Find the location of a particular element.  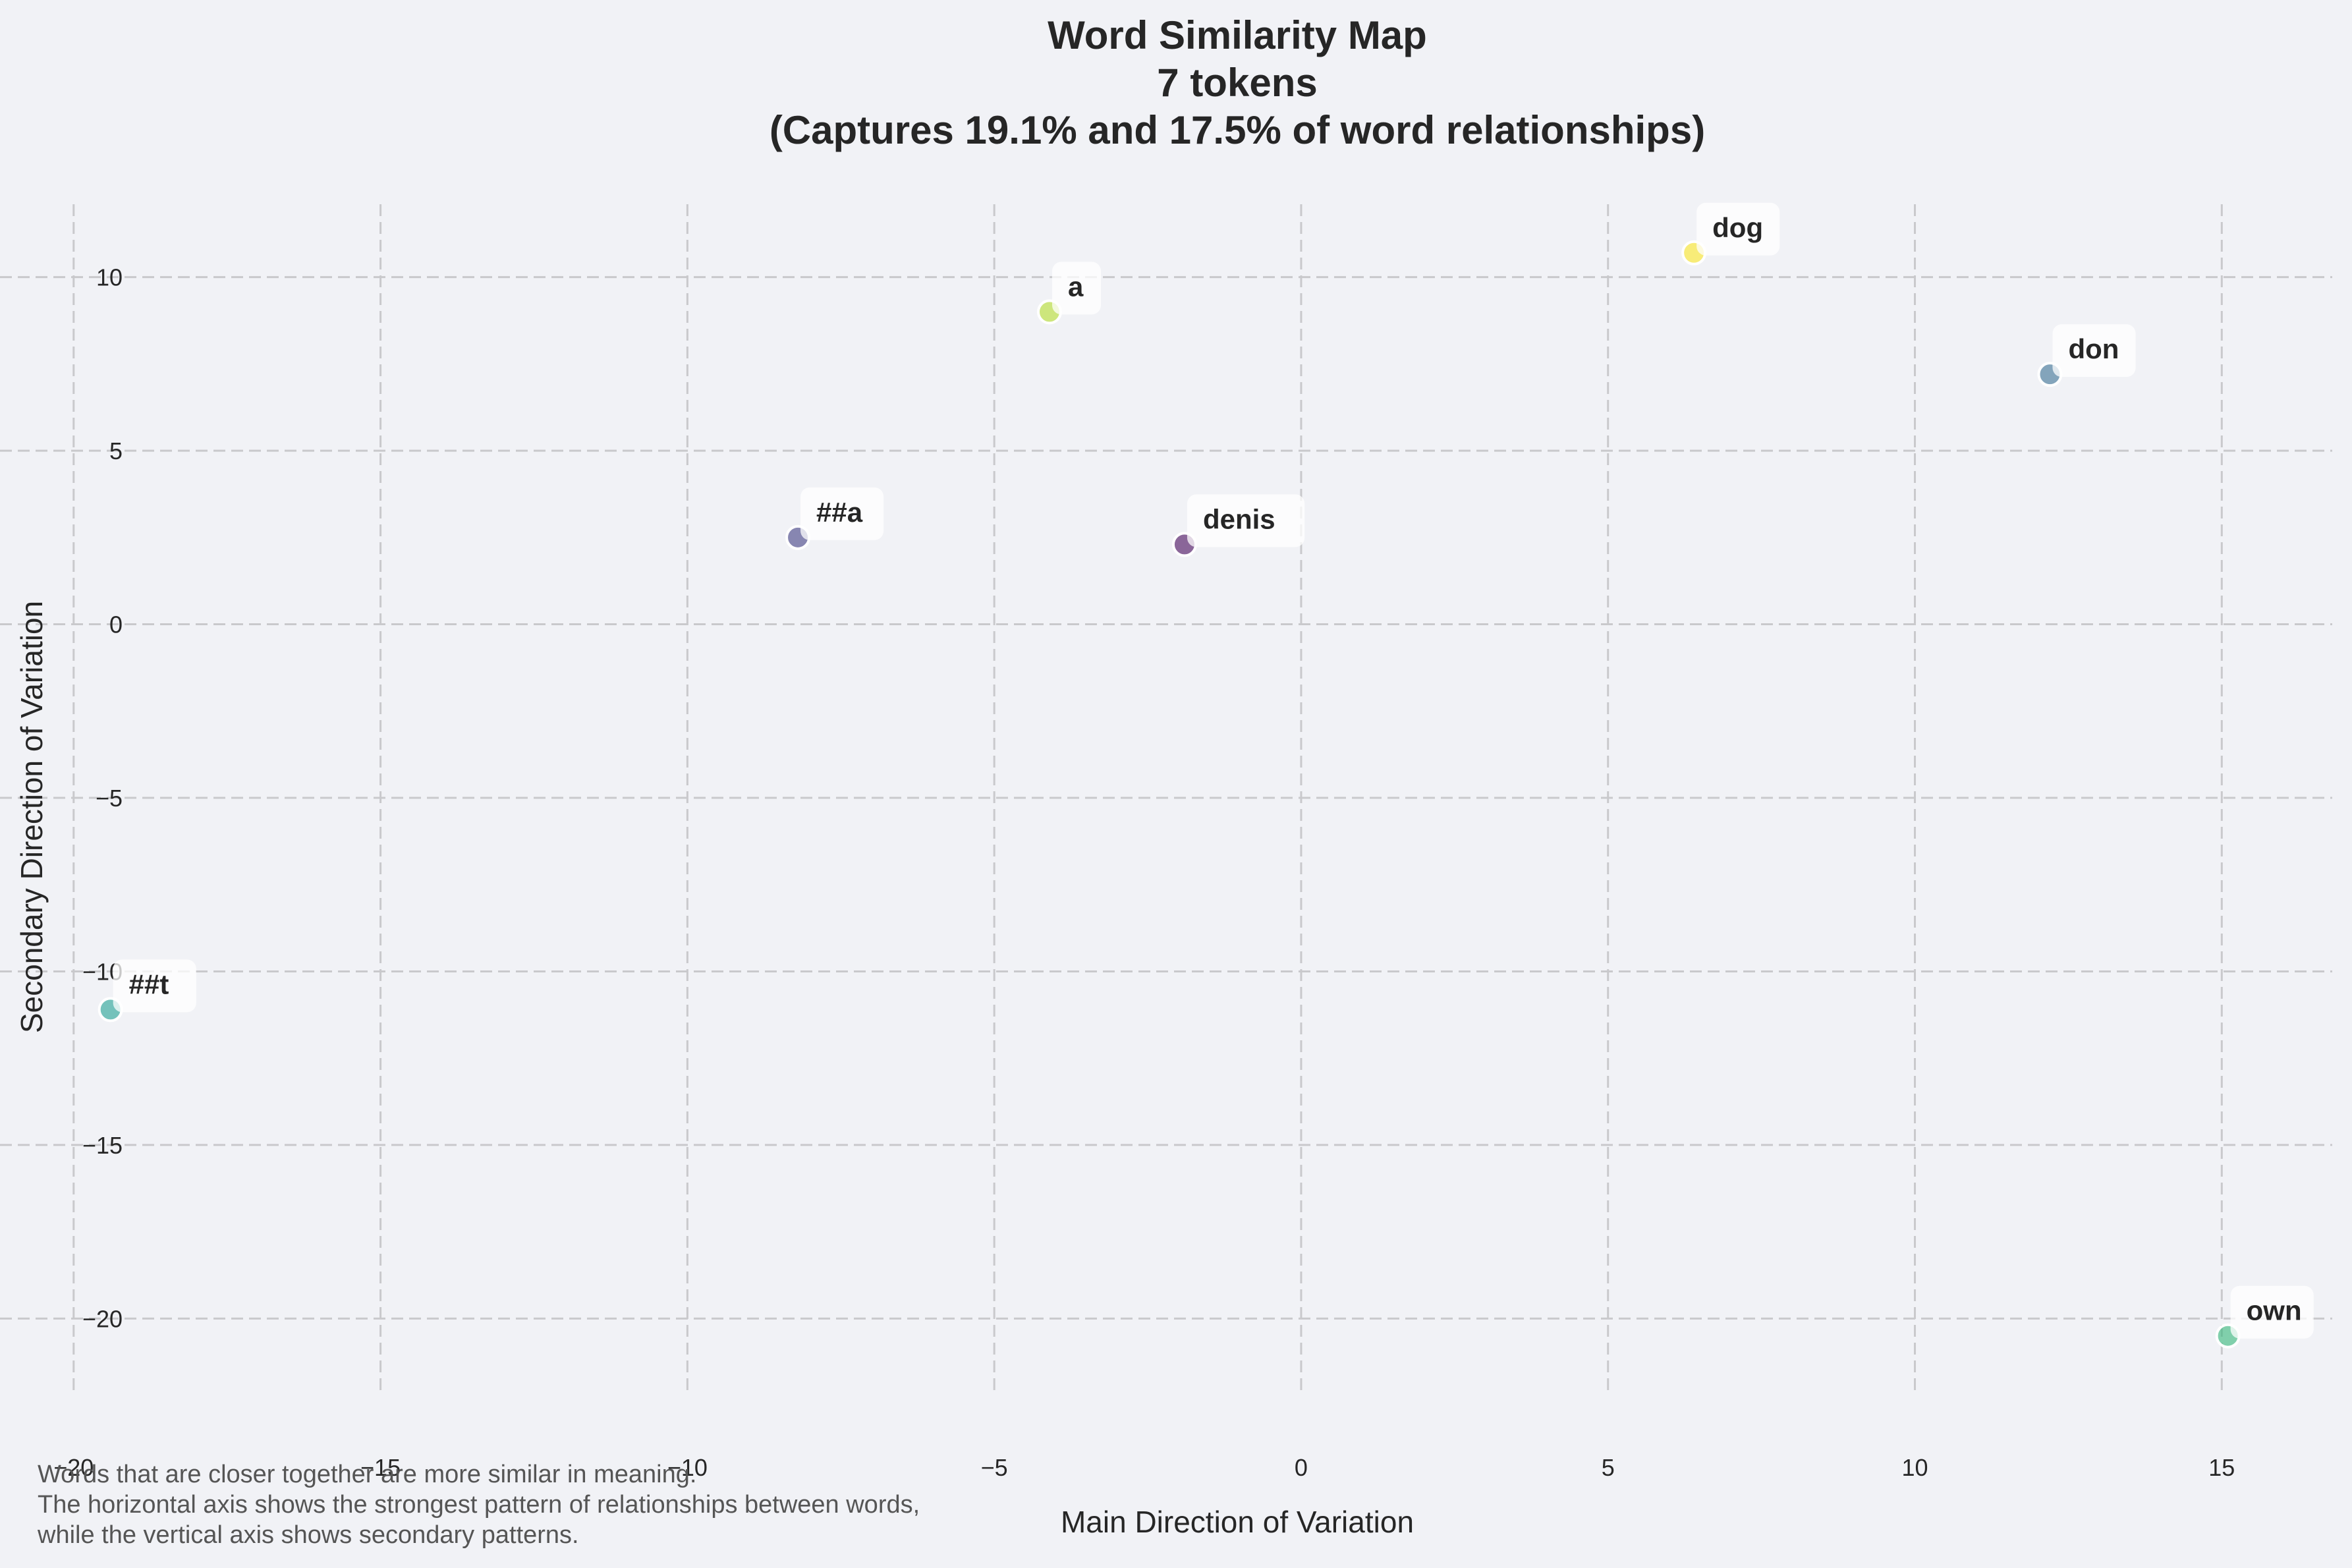

x-tick-label: −10 is located at coordinates (687, 1467).